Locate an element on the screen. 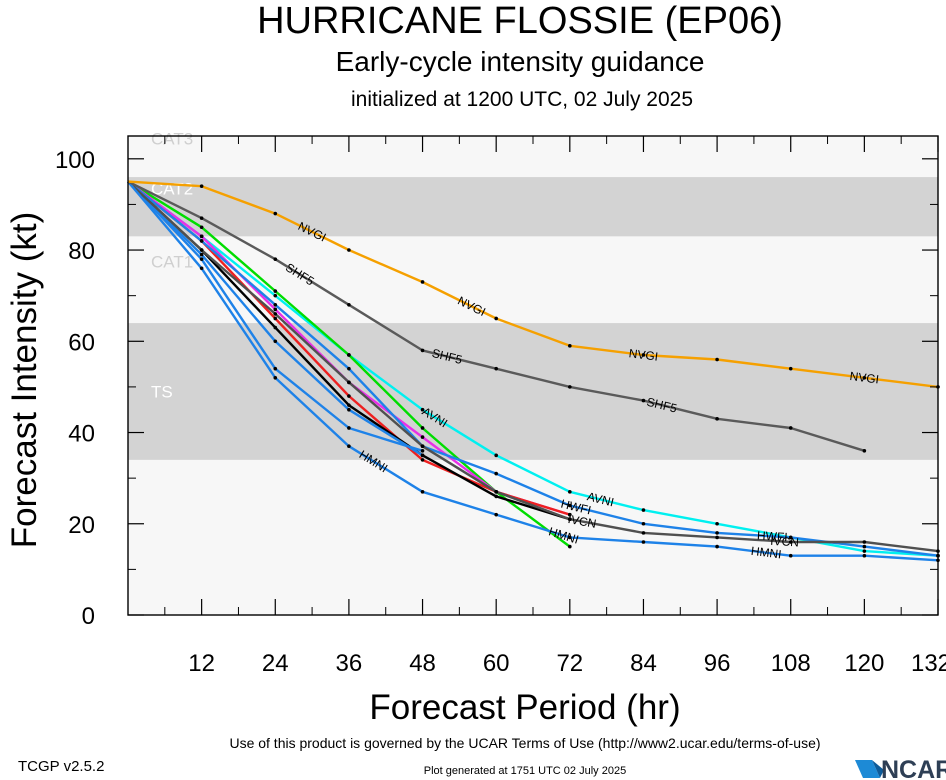  x-tick-label: 108 is located at coordinates (791, 663).